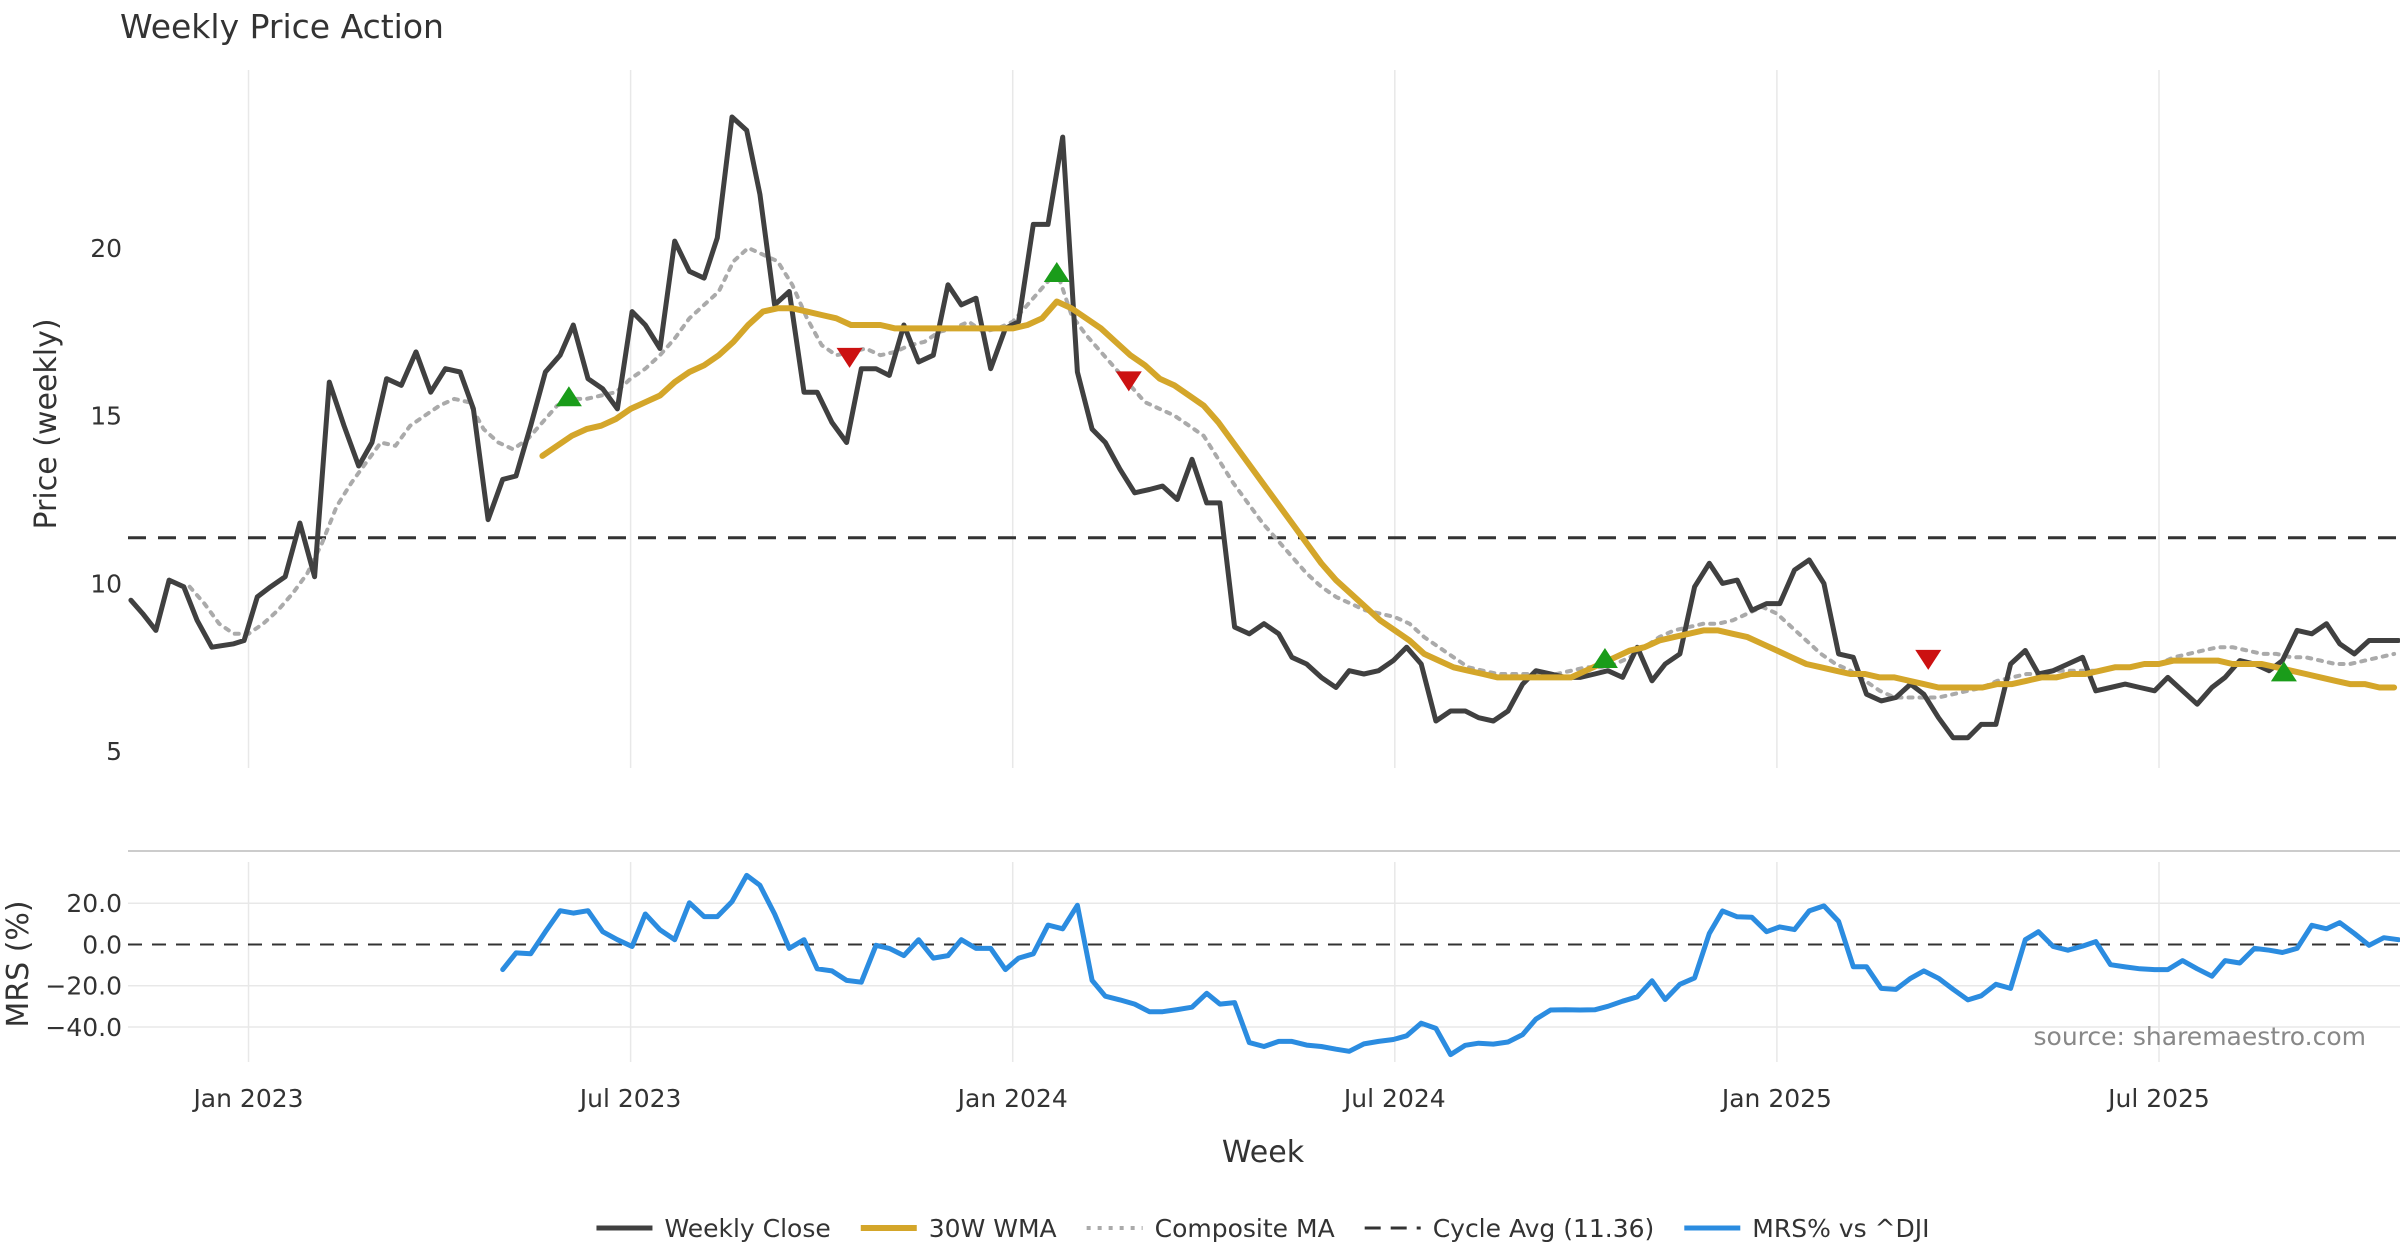  I want to click on source-note: source: sharemaestro.com, so click(2200, 1036).